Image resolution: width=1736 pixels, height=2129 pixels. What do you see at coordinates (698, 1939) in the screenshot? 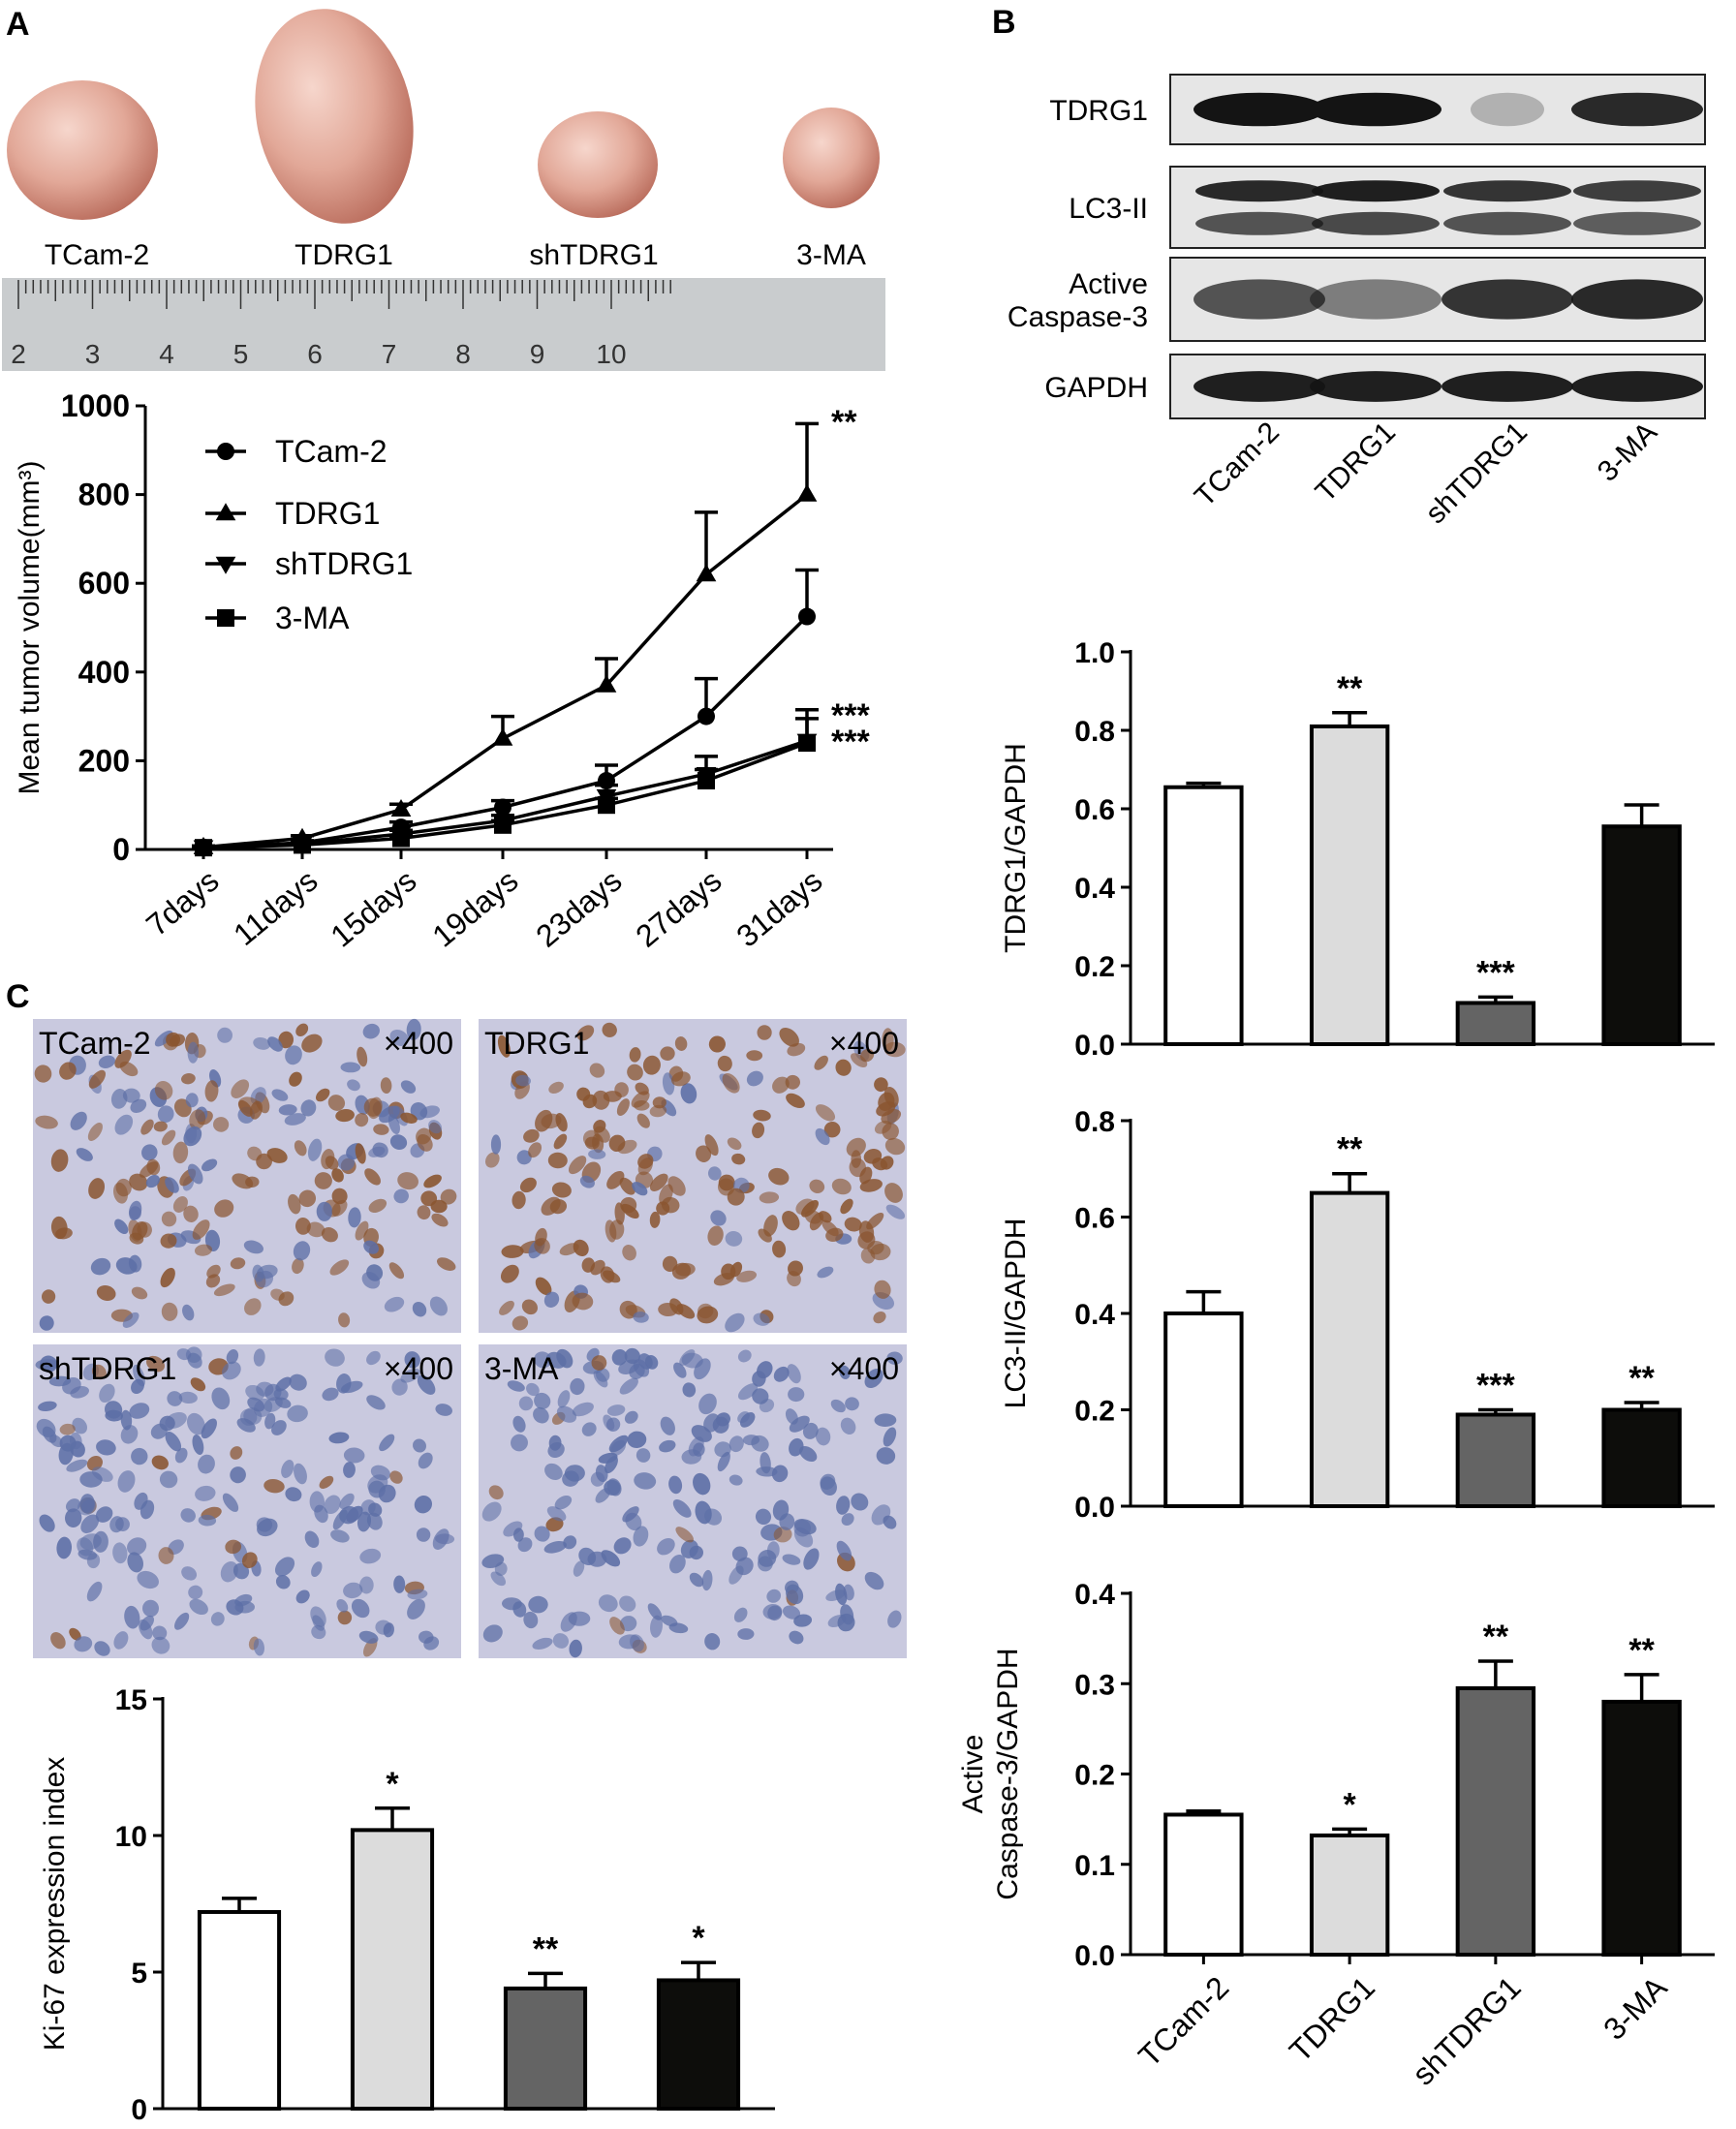
I see `significance-marker: *` at bounding box center [698, 1939].